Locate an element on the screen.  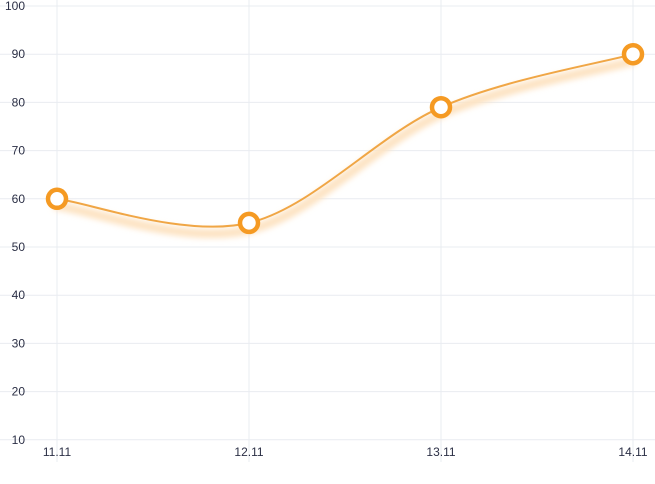
y-tick-label: 40 is located at coordinates (19, 295).